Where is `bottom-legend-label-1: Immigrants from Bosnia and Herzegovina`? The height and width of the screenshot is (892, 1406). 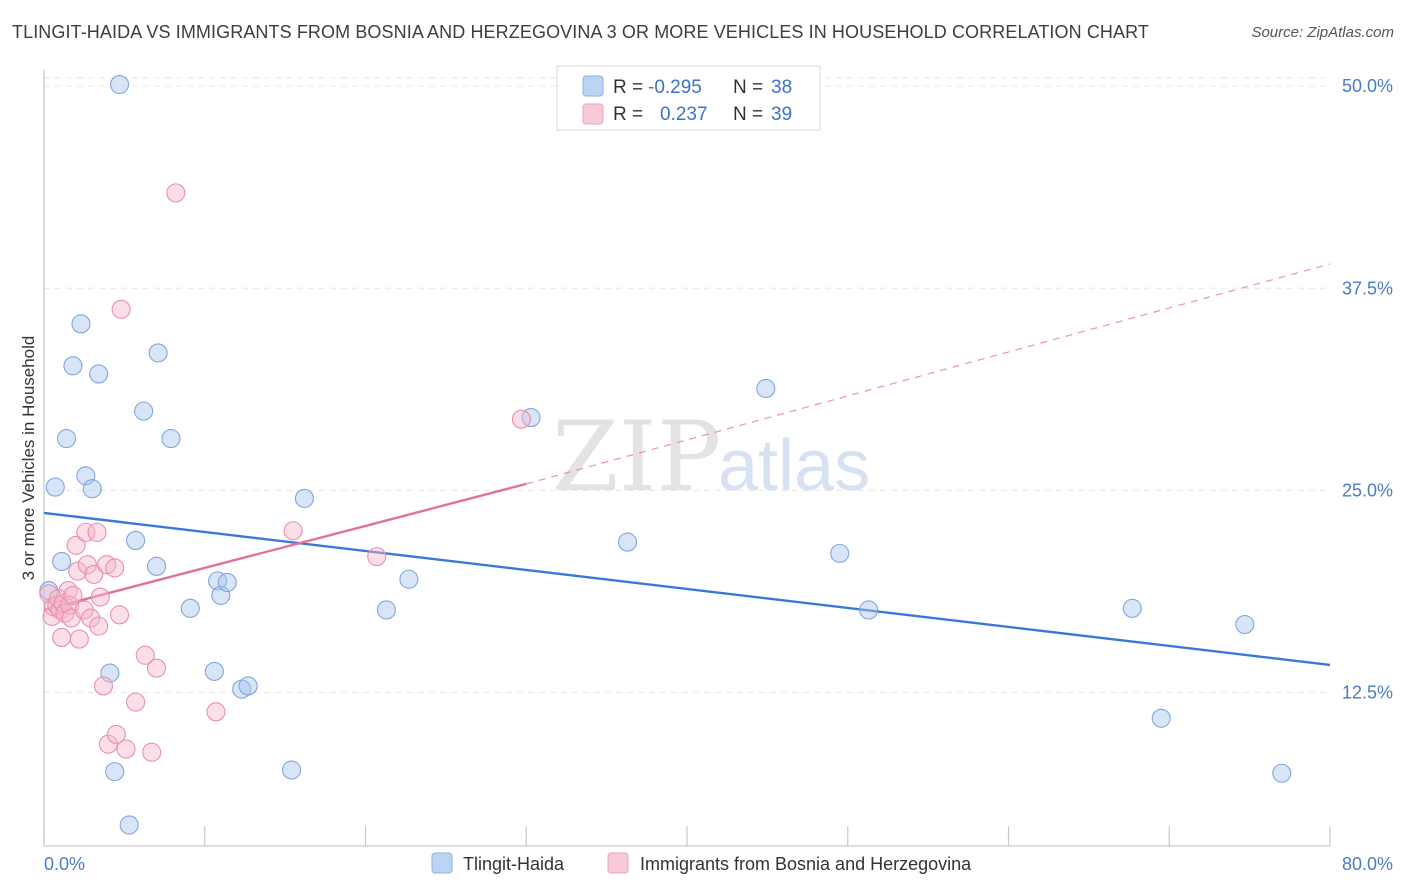
bottom-legend-label-1: Immigrants from Bosnia and Herzegovina is located at coordinates (806, 864).